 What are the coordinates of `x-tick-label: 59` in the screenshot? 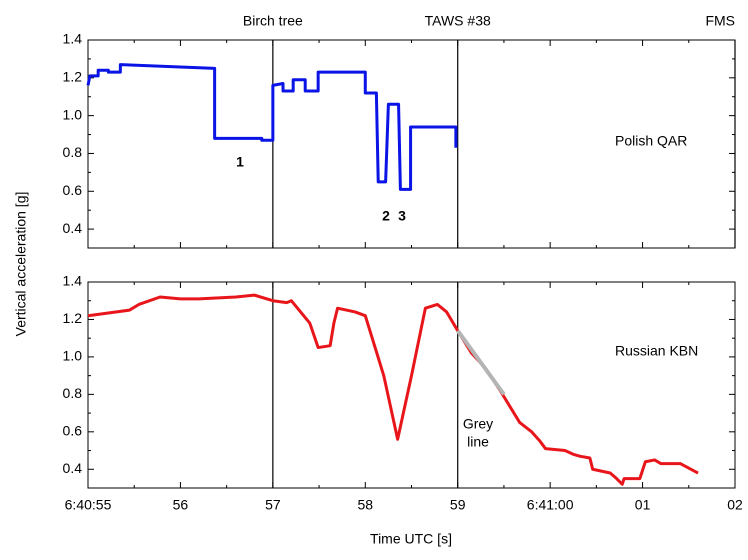 It's located at (458, 505).